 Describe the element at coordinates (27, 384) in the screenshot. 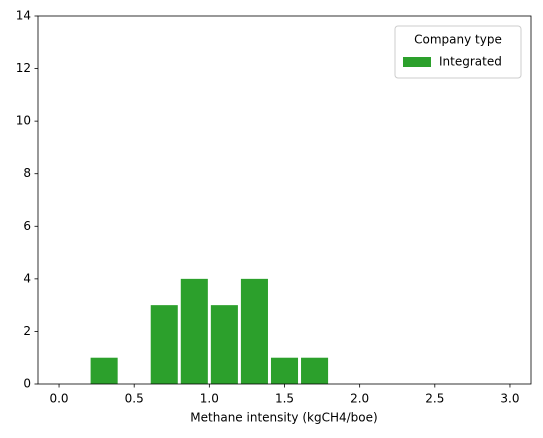

I see `y-tick-label: 0` at that location.